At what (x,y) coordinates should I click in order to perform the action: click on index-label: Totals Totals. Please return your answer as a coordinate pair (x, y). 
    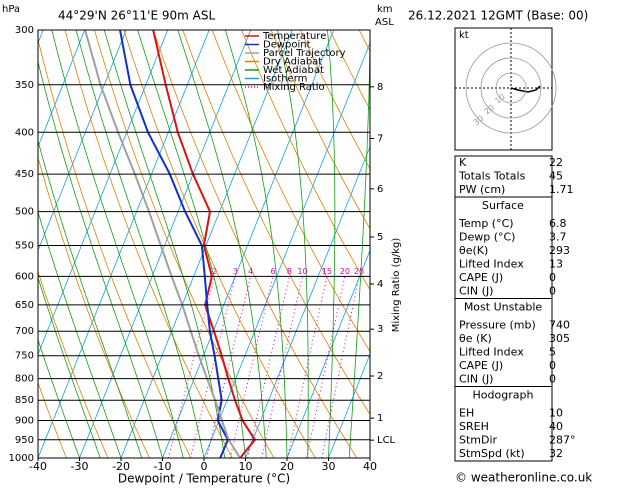
    Looking at the image, I should click on (492, 176).